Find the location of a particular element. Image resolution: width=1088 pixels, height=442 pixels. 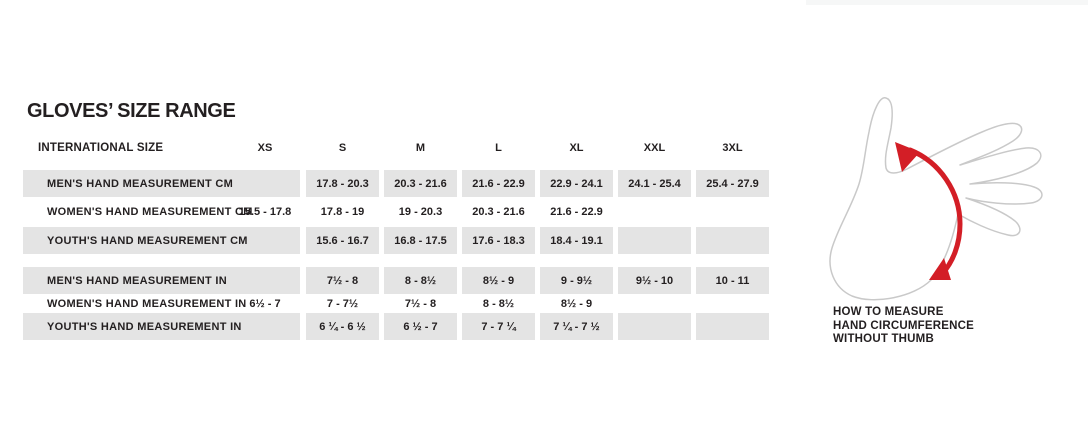

hand-measurement-diagram is located at coordinates (948, 190).